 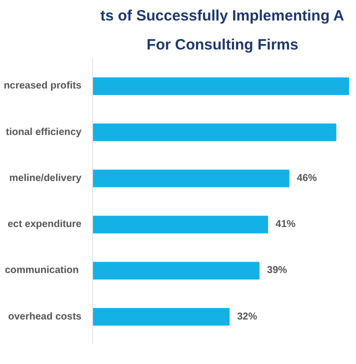 What do you see at coordinates (247, 316) in the screenshot?
I see `data-label: 32%` at bounding box center [247, 316].